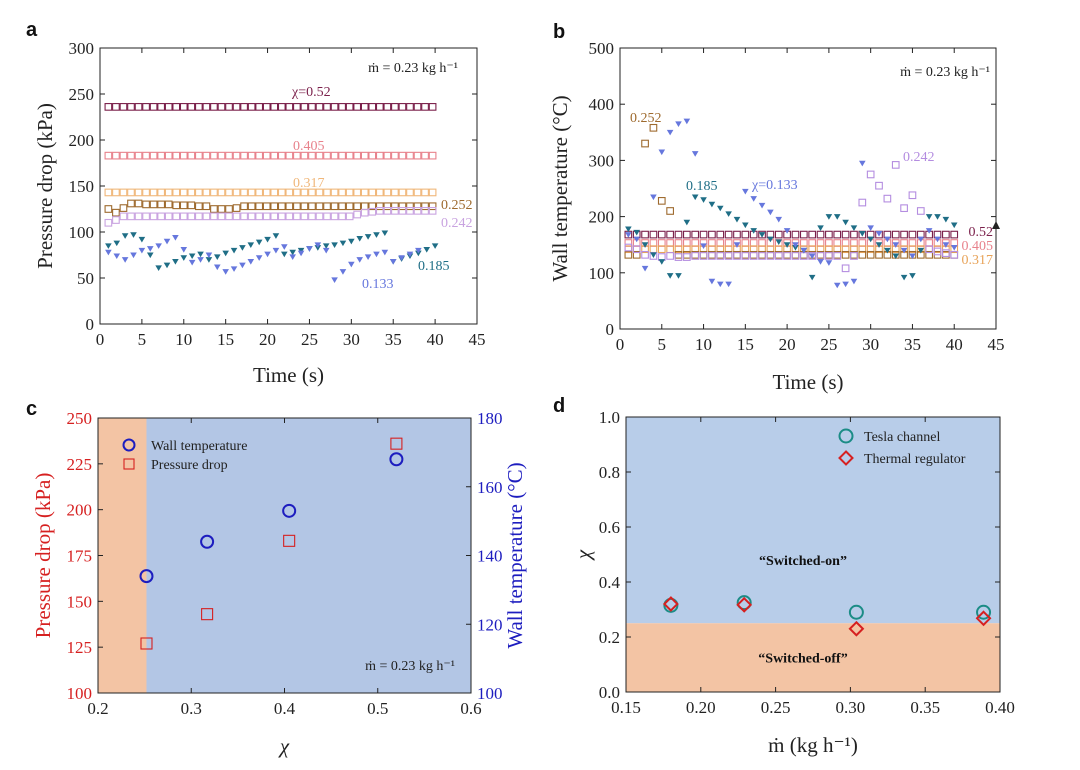 This screenshot has width=1080, height=770. Describe the element at coordinates (199, 446) in the screenshot. I see `legend-label: Wall temperature` at that location.